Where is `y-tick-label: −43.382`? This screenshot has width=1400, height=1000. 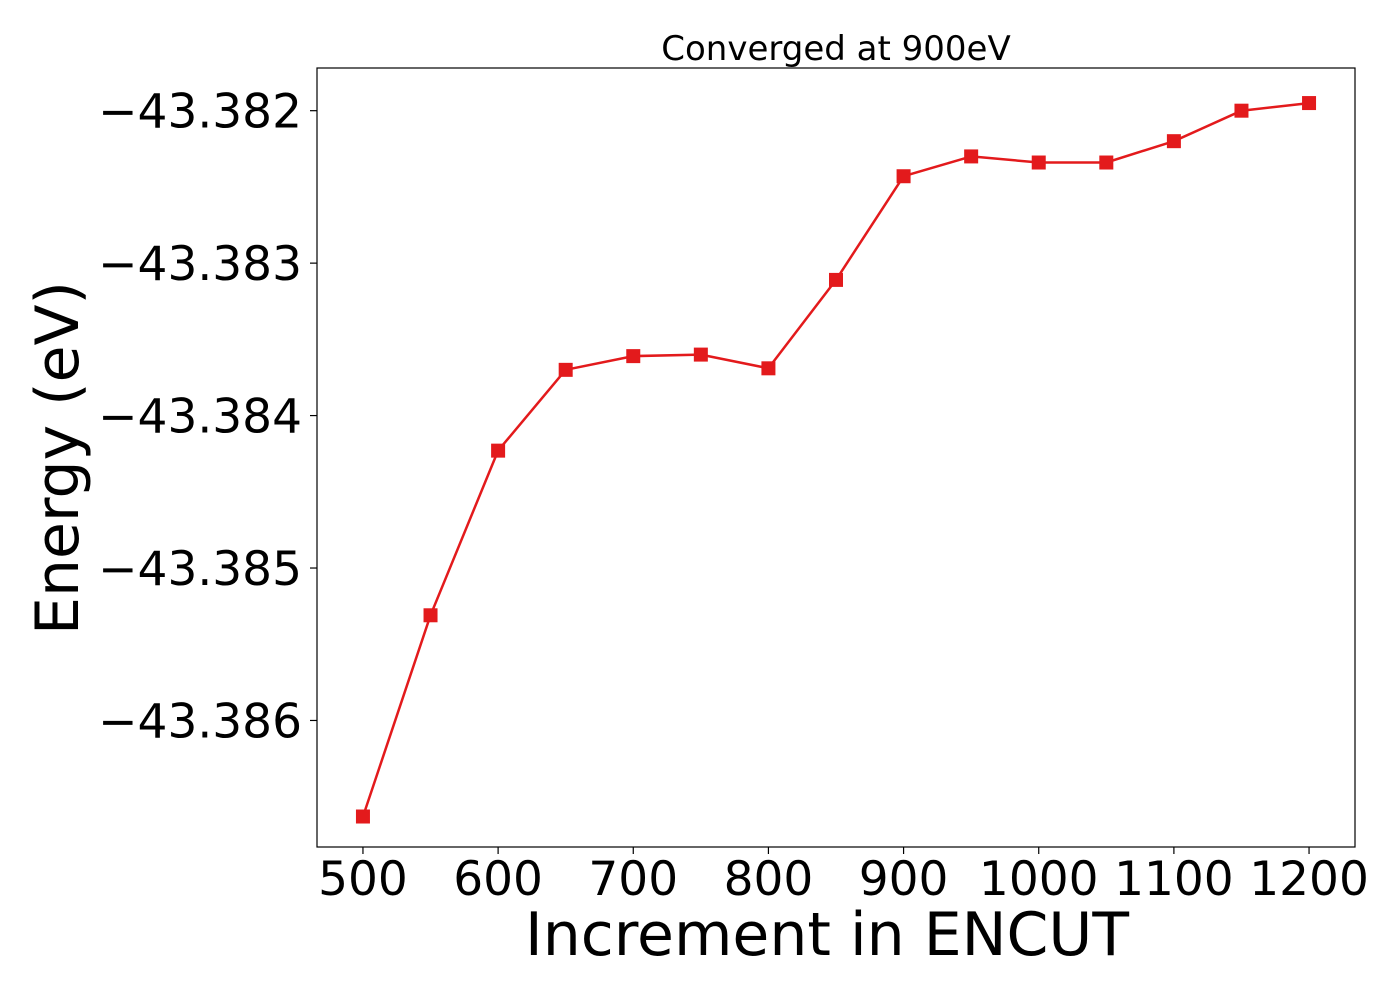 y-tick-label: −43.382 is located at coordinates (200, 112).